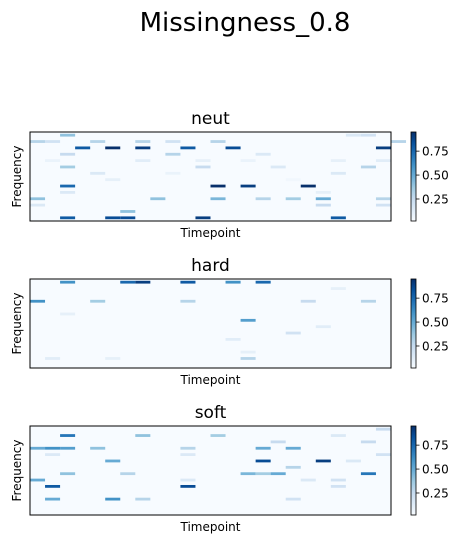 The height and width of the screenshot is (545, 467). What do you see at coordinates (210, 119) in the screenshot?
I see `panel-title: neut` at bounding box center [210, 119].